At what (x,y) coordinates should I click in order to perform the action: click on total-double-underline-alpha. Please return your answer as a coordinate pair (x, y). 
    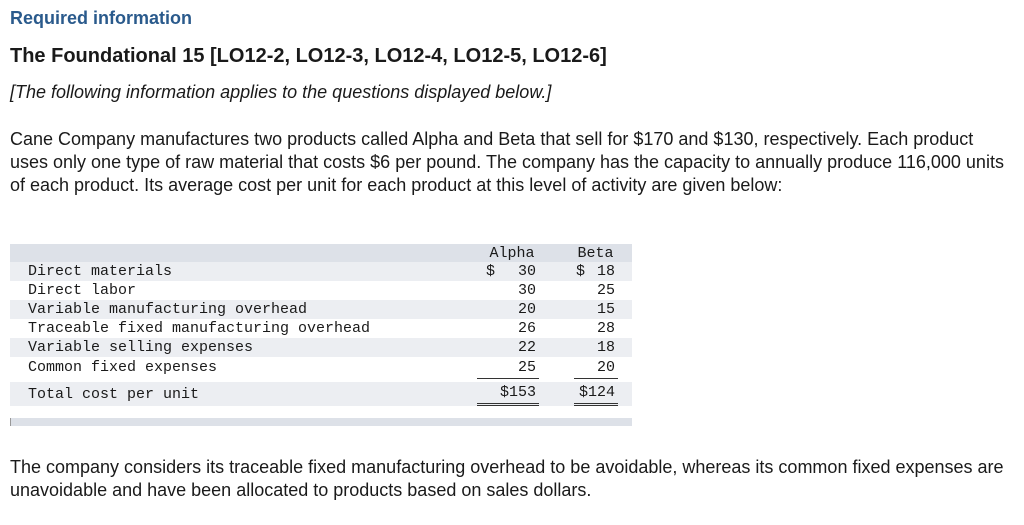
    Looking at the image, I should click on (508, 405).